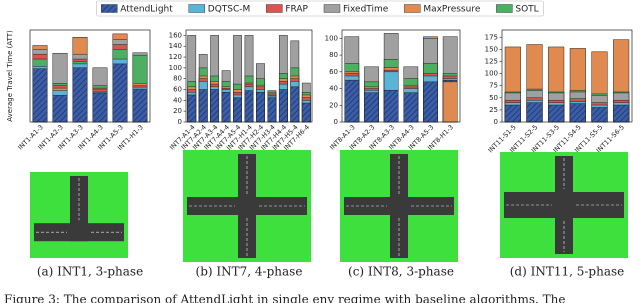  Describe the element at coordinates (146, 10) in the screenshot. I see `legend-label: AttendLight` at that location.